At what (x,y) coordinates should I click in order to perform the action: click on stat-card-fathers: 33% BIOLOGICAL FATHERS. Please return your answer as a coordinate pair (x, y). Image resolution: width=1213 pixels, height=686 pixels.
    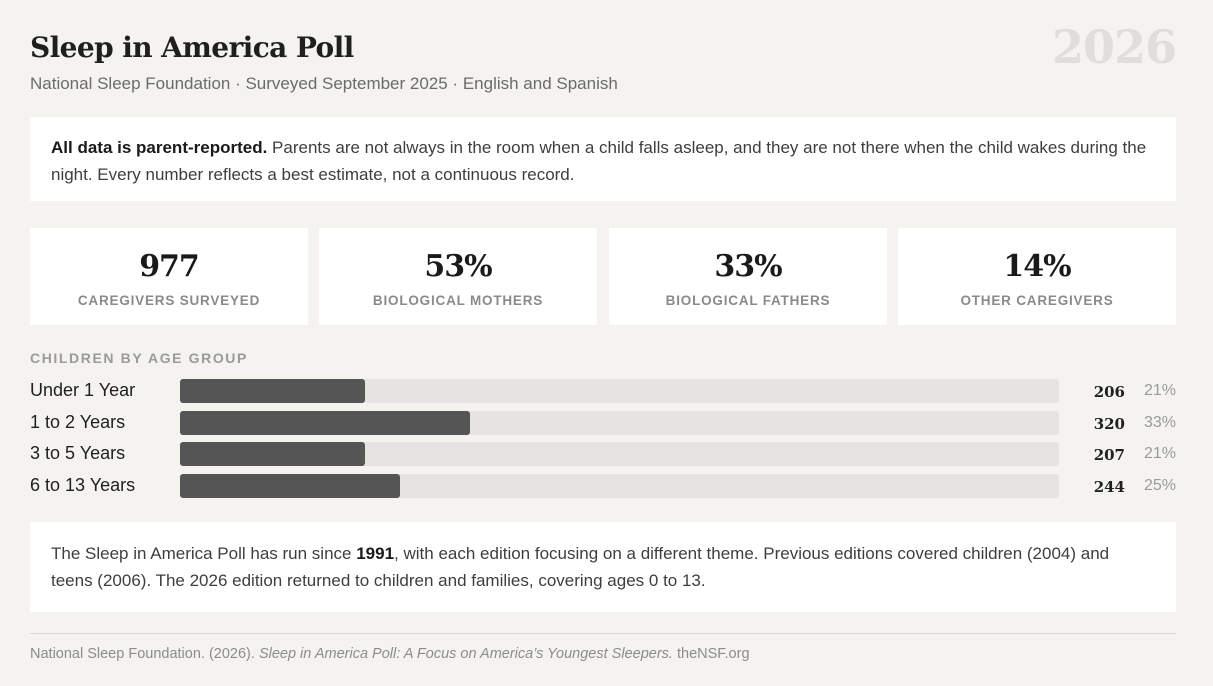
    Looking at the image, I should click on (748, 276).